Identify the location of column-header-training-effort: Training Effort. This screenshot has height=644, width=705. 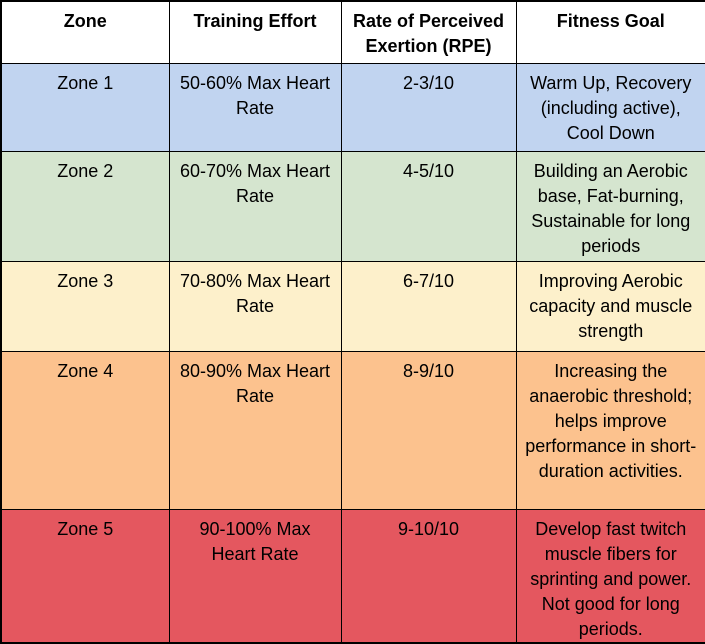
(255, 32).